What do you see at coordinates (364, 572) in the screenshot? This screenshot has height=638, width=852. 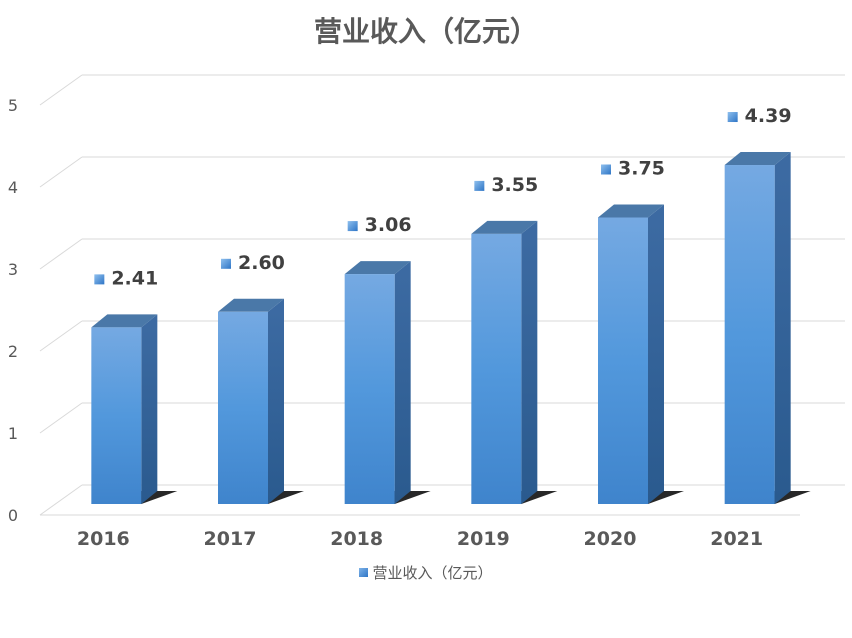 I see `legend-swatch` at bounding box center [364, 572].